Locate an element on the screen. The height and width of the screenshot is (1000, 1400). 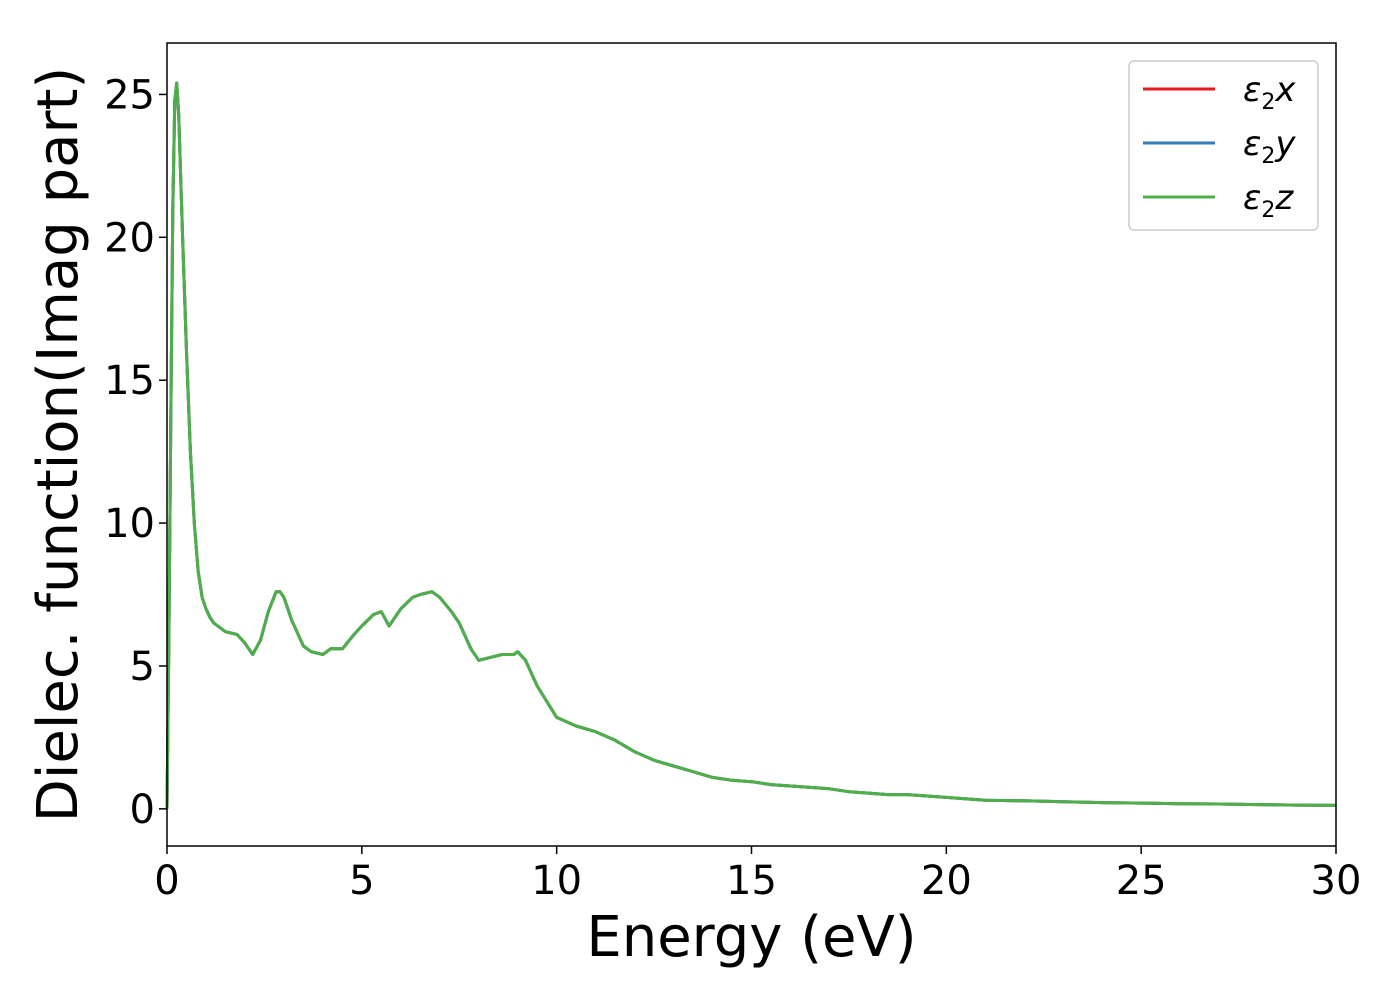
legend-component: z is located at coordinates (1284, 198).